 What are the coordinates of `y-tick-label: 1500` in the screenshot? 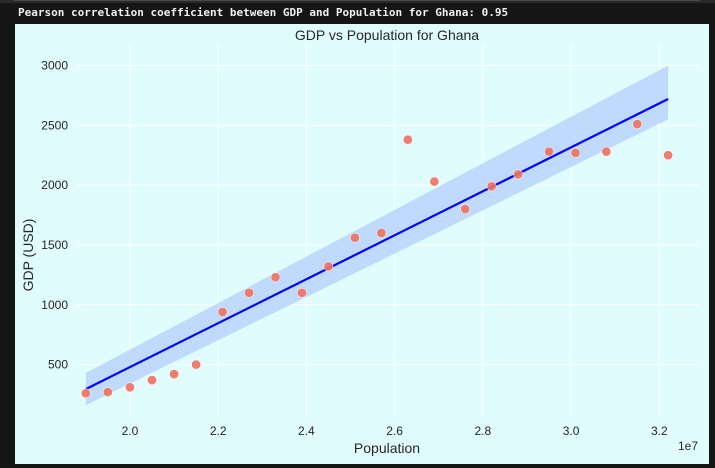 It's located at (54, 245).